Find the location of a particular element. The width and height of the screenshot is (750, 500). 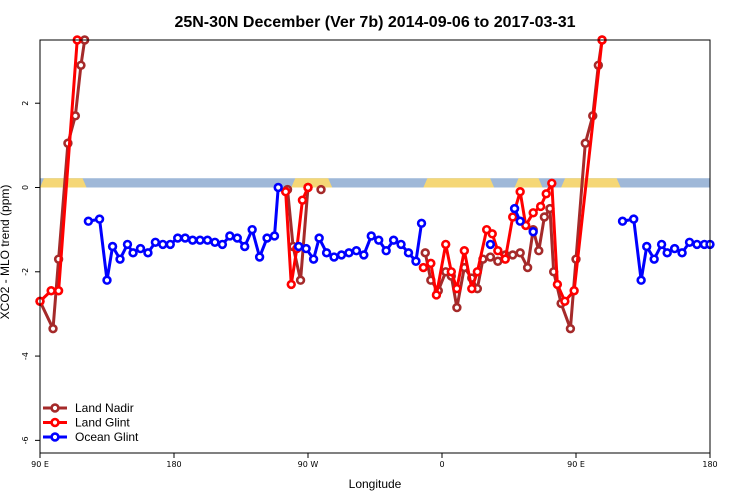

x-tick-label: 0 is located at coordinates (441, 464).